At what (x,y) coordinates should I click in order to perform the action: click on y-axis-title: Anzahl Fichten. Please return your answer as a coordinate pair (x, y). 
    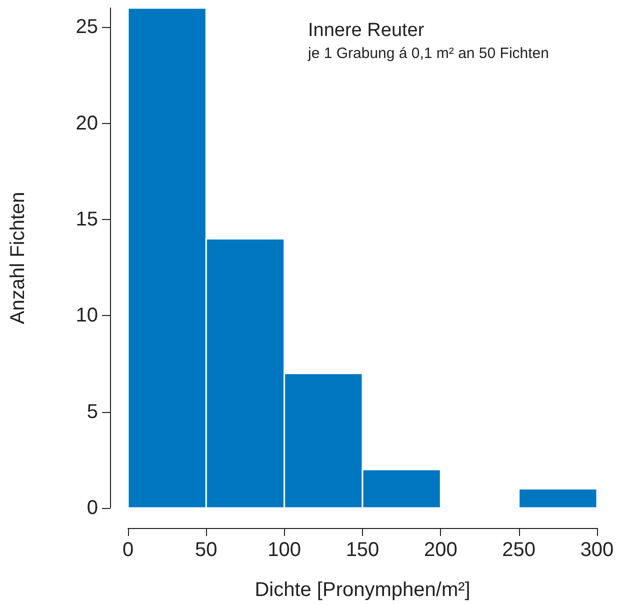
    Looking at the image, I should click on (18, 258).